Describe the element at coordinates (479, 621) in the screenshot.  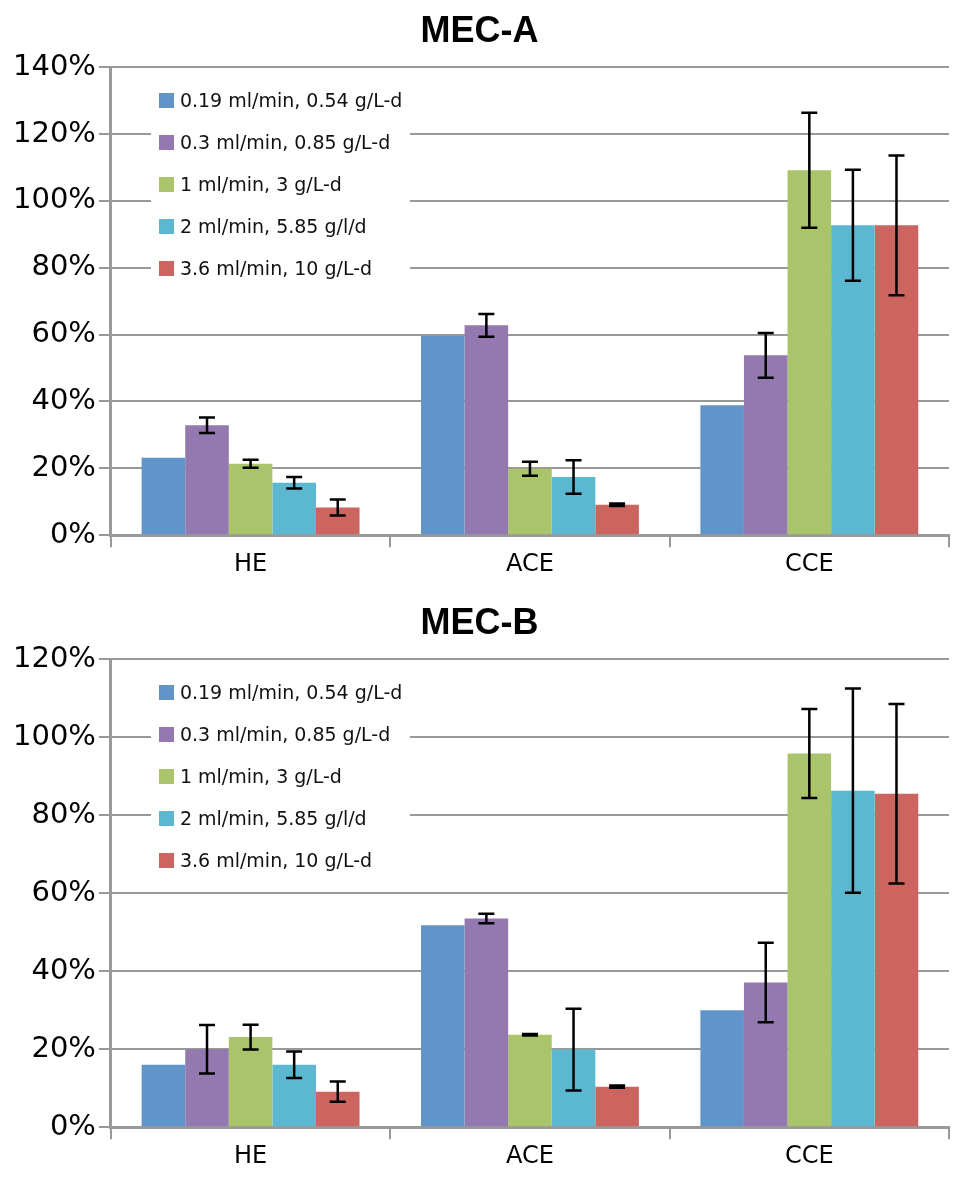
I see `chart-title: MEC-B` at that location.